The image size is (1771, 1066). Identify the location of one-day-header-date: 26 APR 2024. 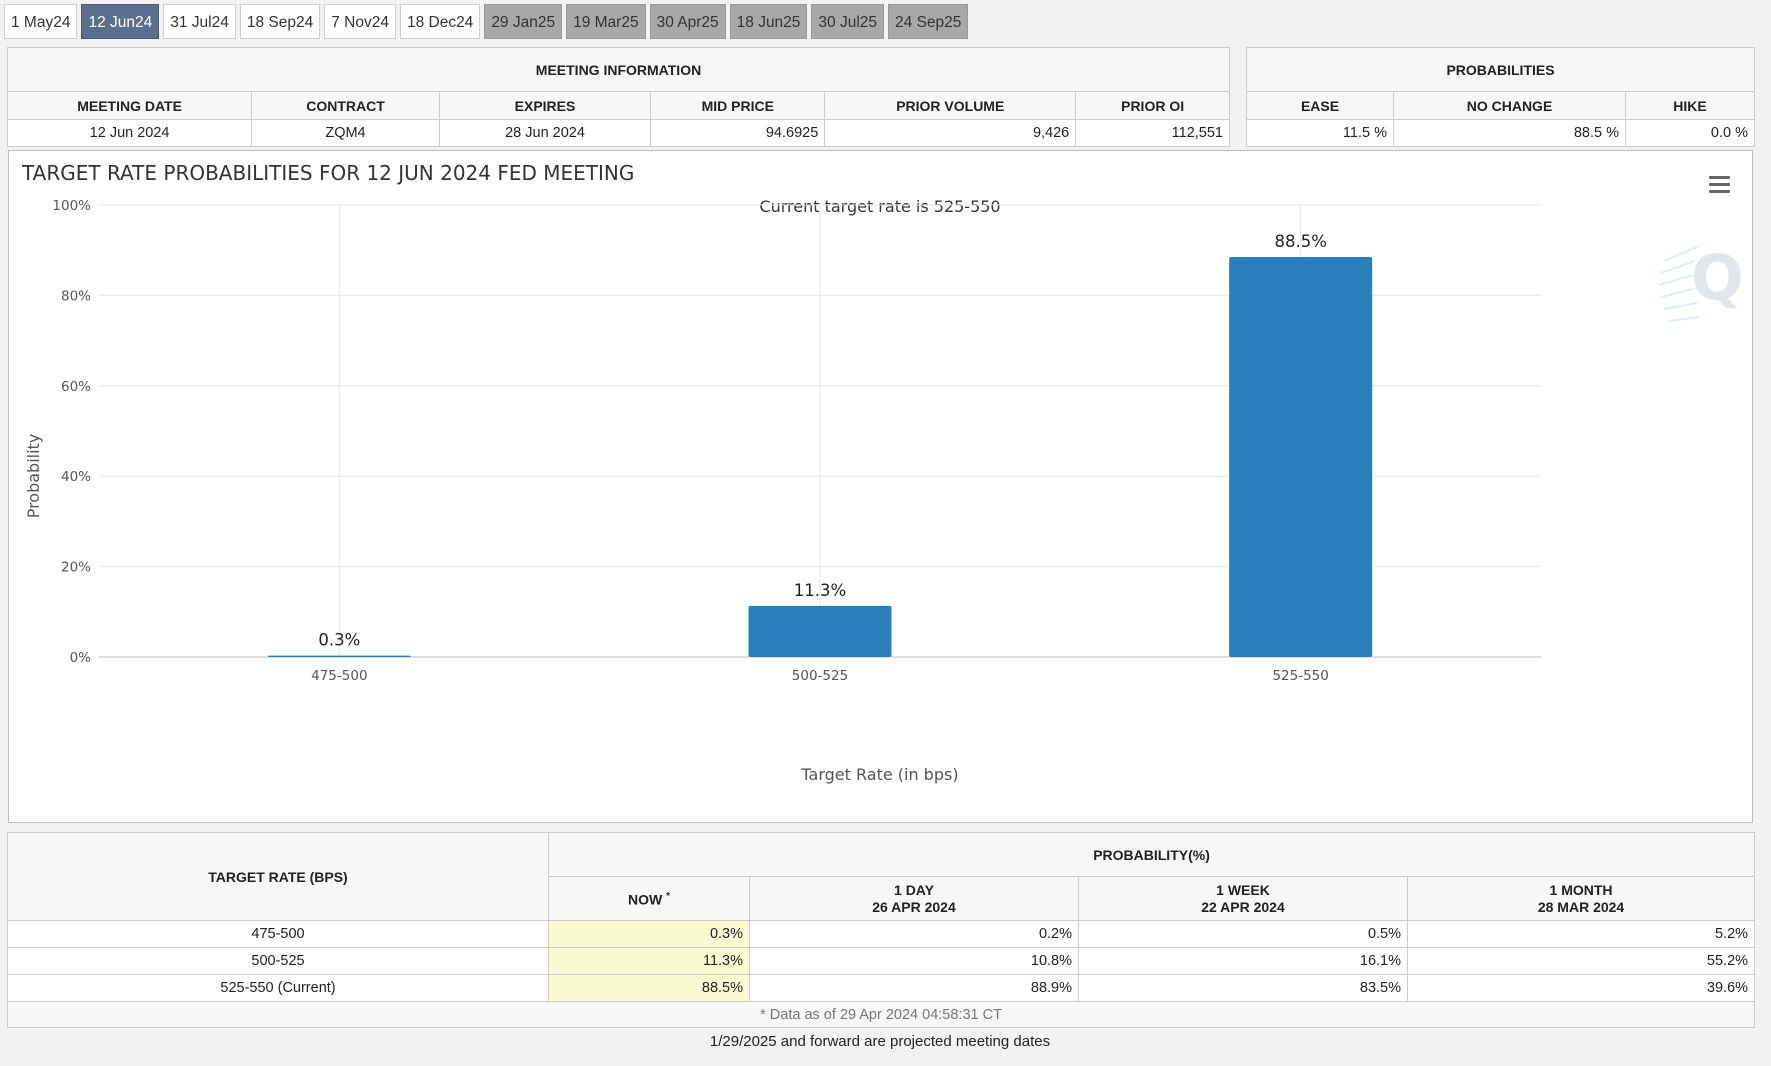
(914, 906).